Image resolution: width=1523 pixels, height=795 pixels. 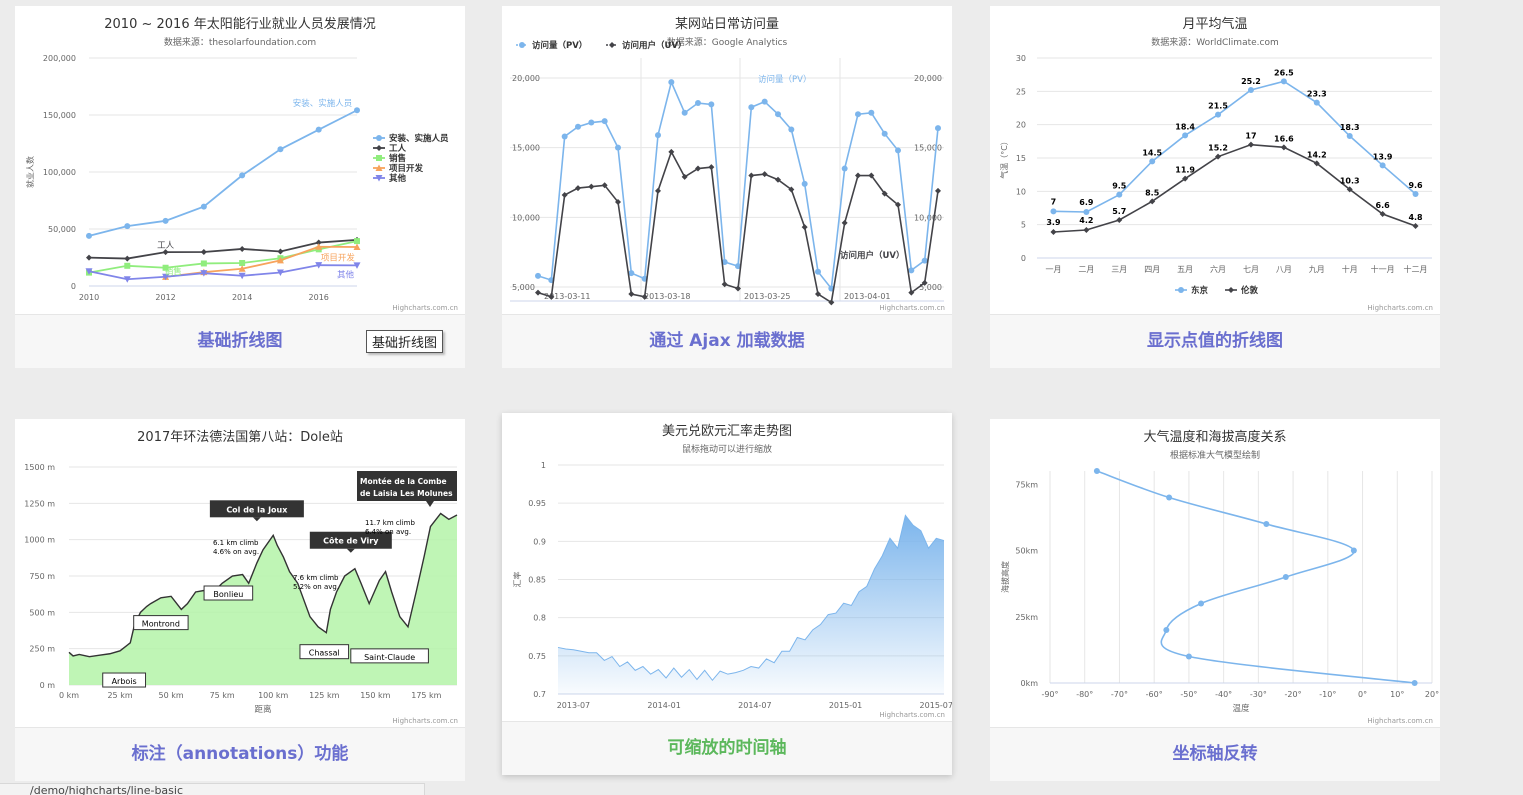 What do you see at coordinates (1362, 694) in the screenshot?
I see `x-tick-label: 0°` at bounding box center [1362, 694].